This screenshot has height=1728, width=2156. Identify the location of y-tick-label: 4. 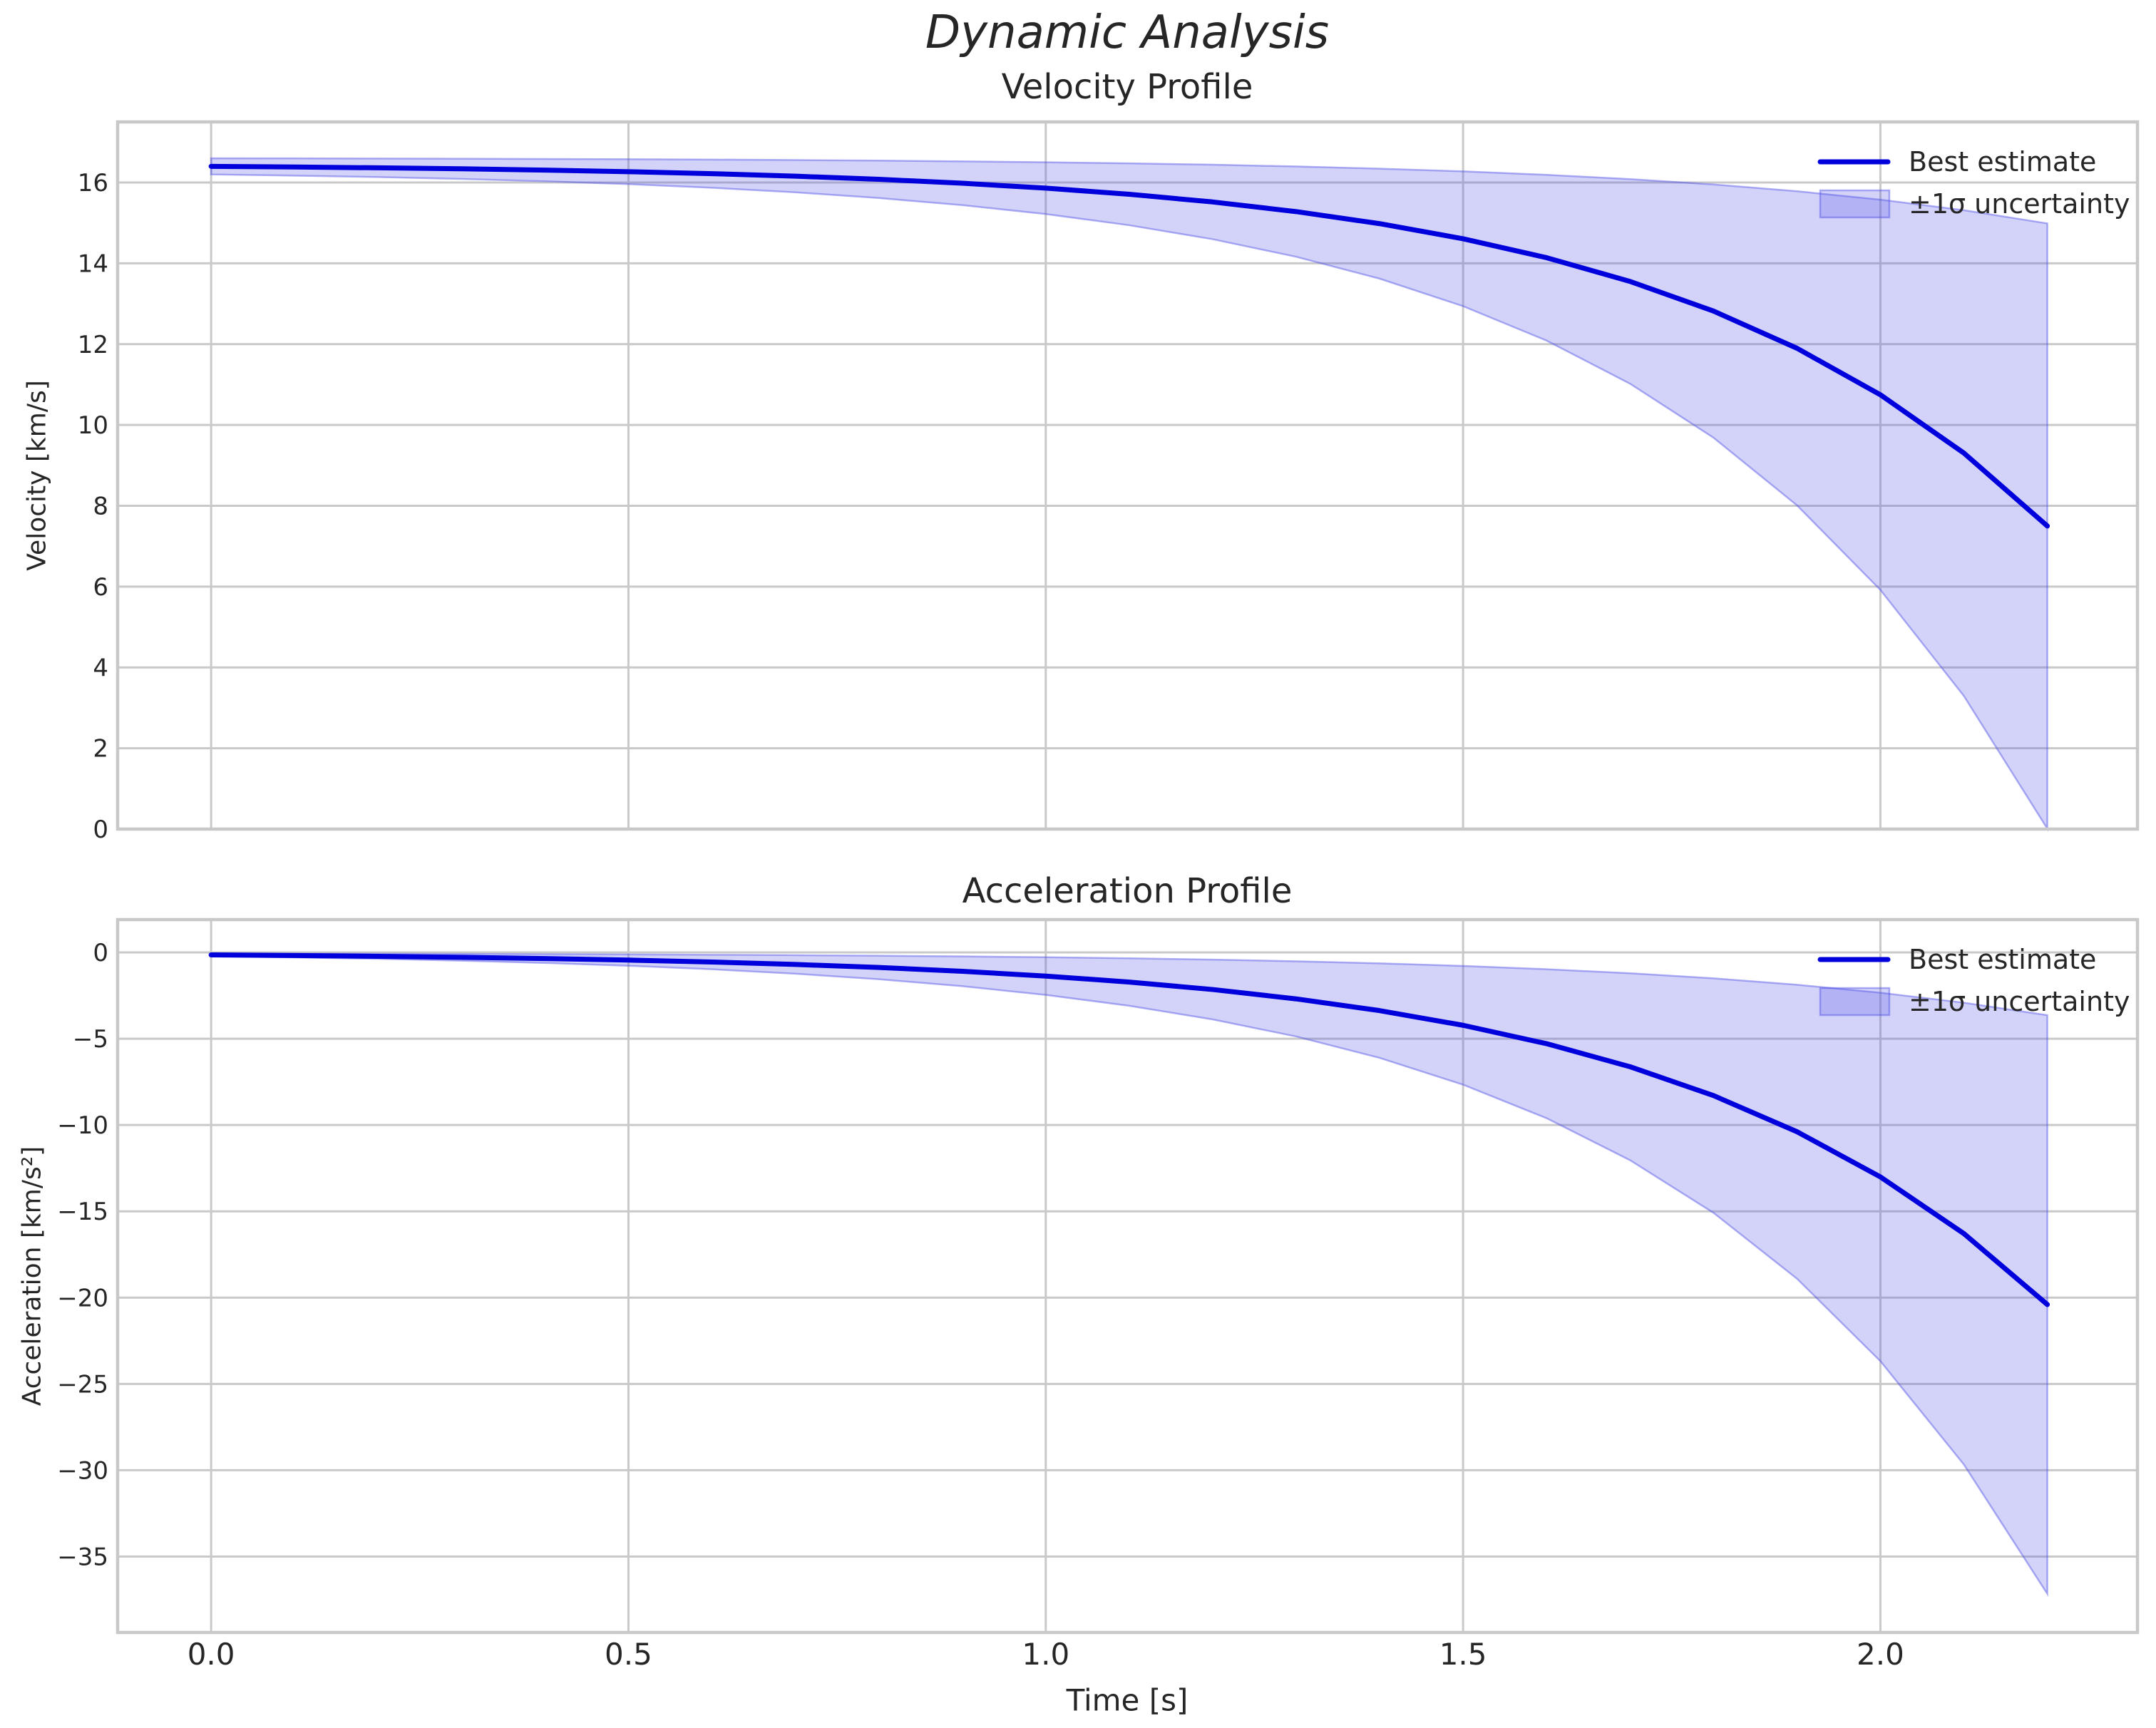
(100, 668).